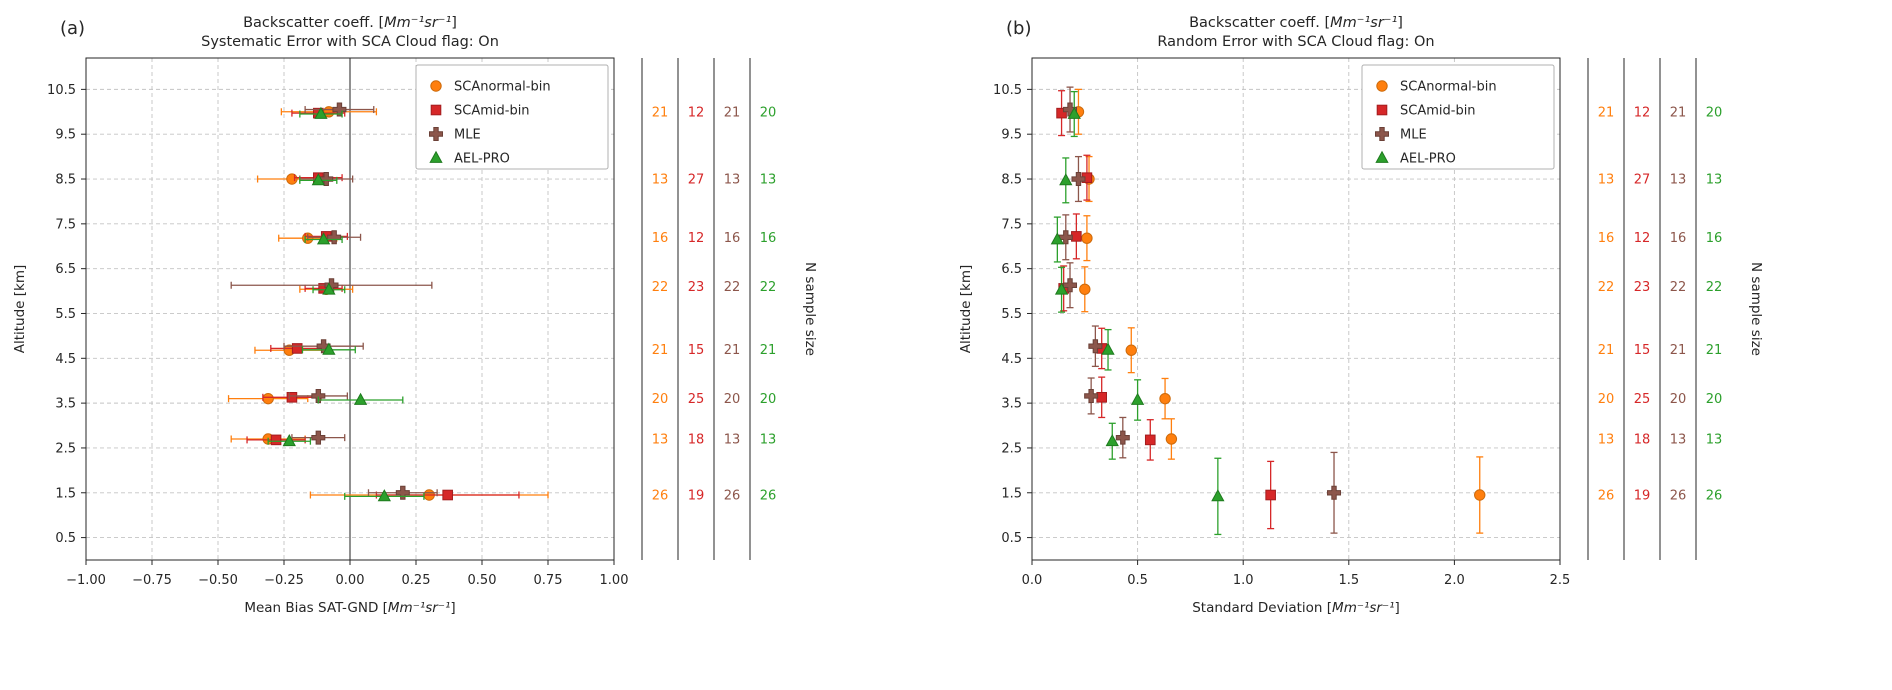 The width and height of the screenshot is (1892, 690). Describe the element at coordinates (1296, 608) in the screenshot. I see `x-axis-label: Standard Deviation [Mm⁻¹sr⁻¹]` at that location.